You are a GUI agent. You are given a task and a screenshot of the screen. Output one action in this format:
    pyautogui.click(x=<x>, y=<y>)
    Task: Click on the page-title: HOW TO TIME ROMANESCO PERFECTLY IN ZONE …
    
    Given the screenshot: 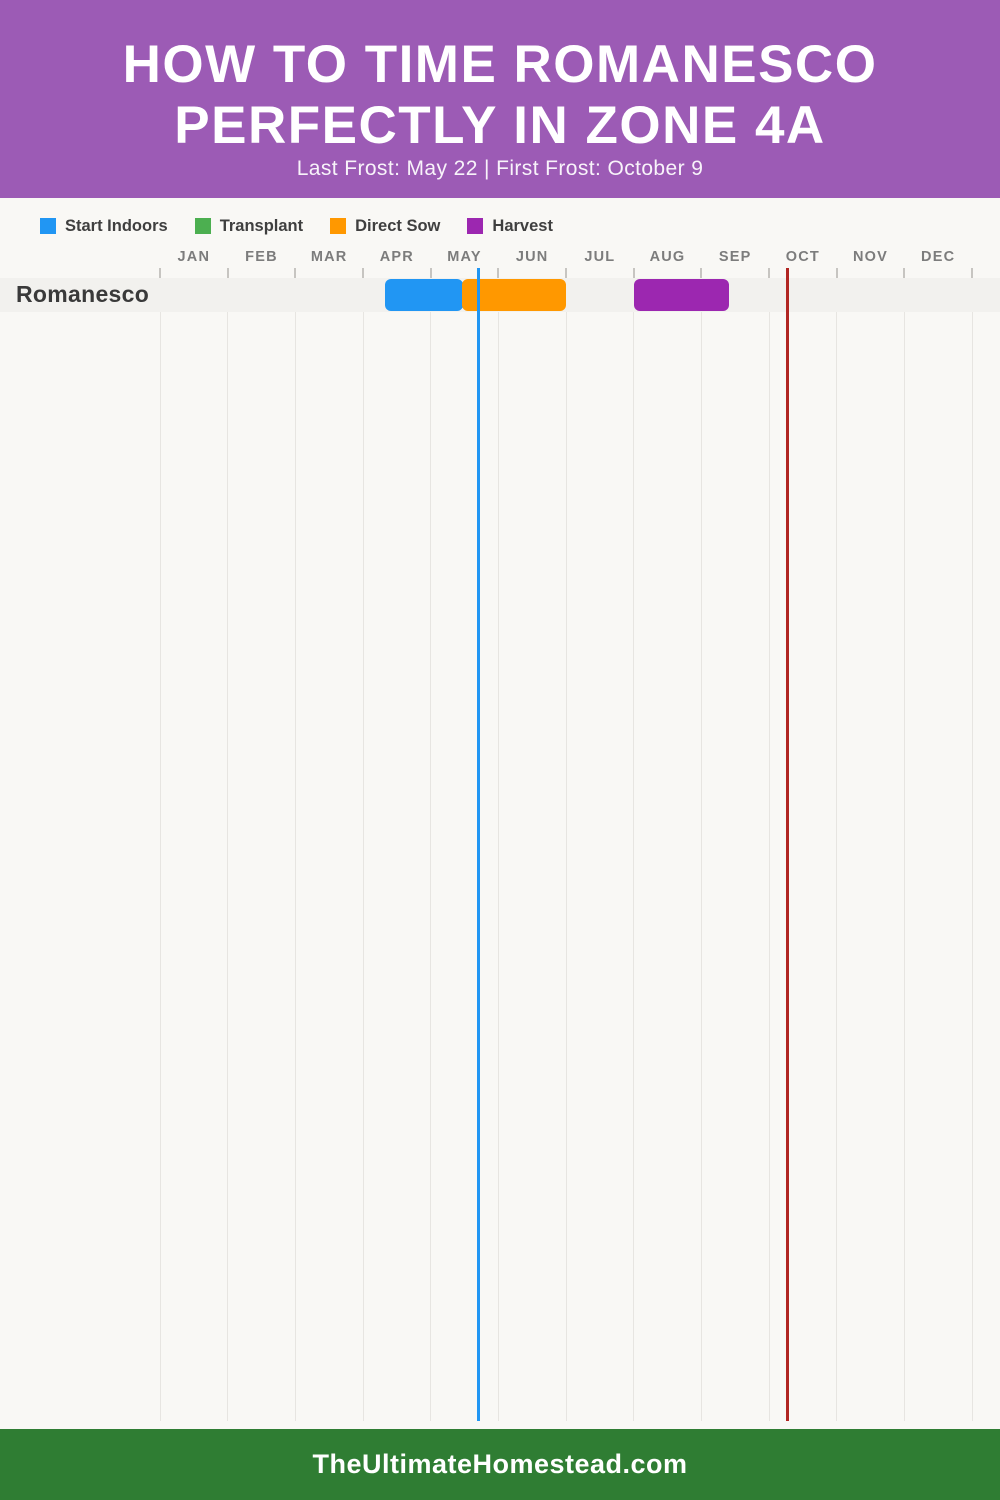 What is the action you would take?
    pyautogui.click(x=500, y=78)
    